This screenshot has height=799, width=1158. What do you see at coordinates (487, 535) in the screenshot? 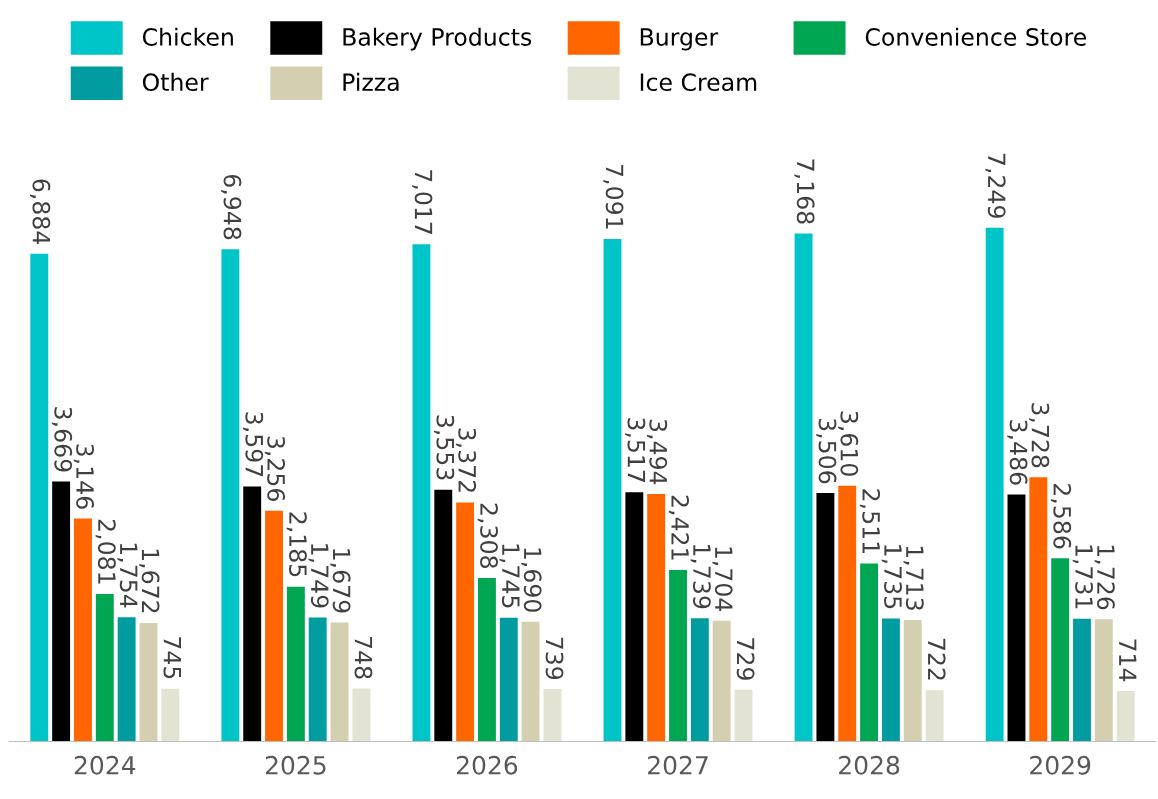
I see `data-label: 2,308` at bounding box center [487, 535].